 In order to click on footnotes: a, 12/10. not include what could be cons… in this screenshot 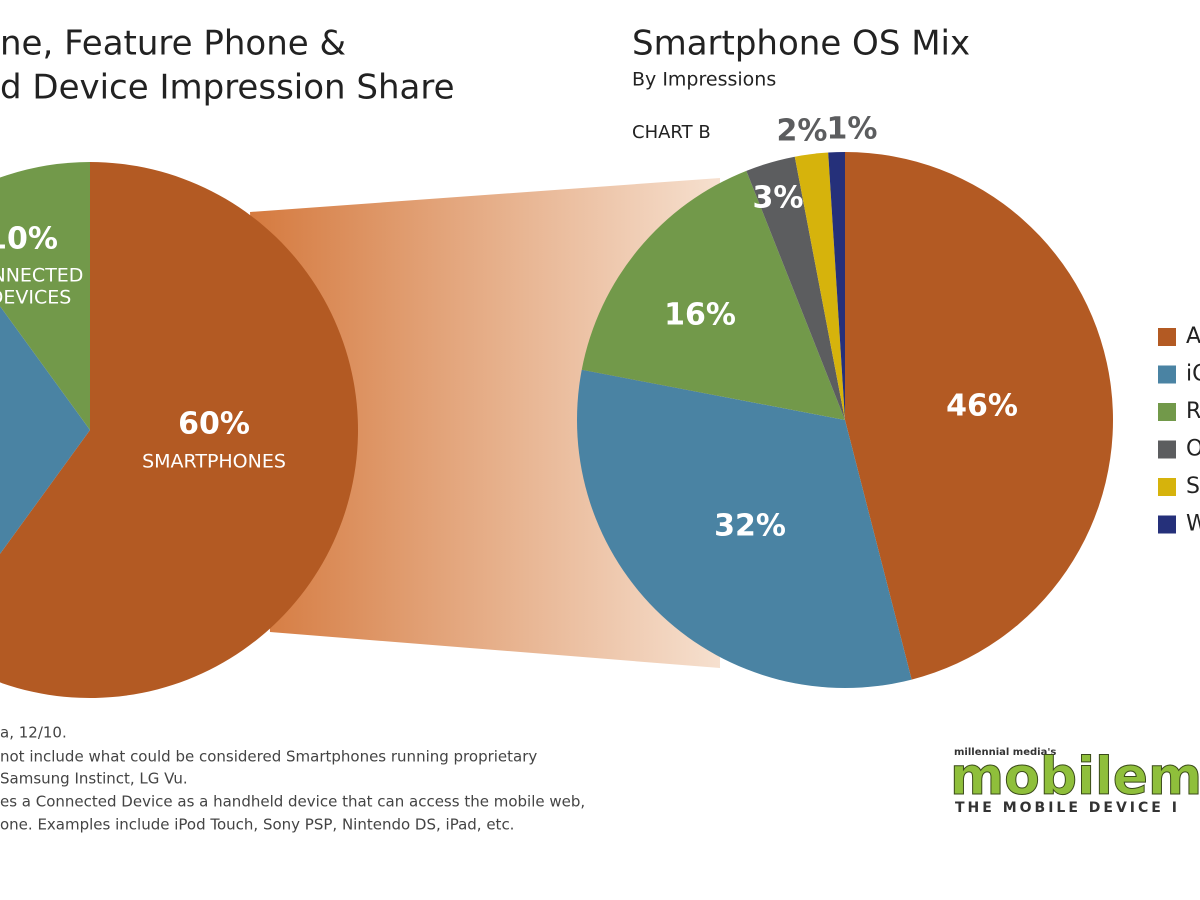, I will do `click(292, 779)`.